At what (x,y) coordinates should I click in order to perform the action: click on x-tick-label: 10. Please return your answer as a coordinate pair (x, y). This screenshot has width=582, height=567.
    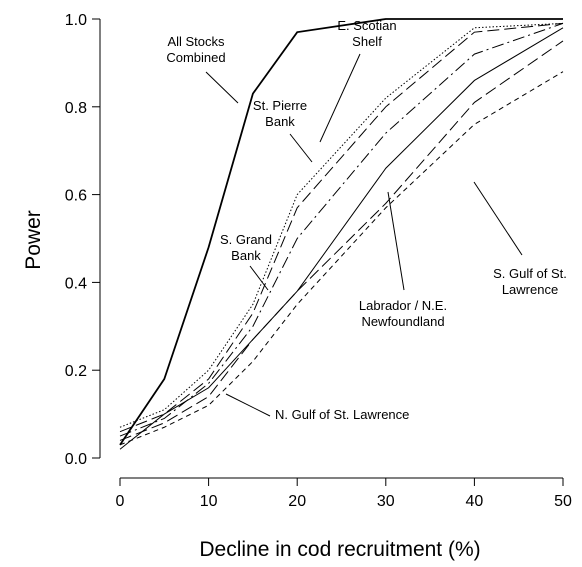
    Looking at the image, I should click on (209, 501).